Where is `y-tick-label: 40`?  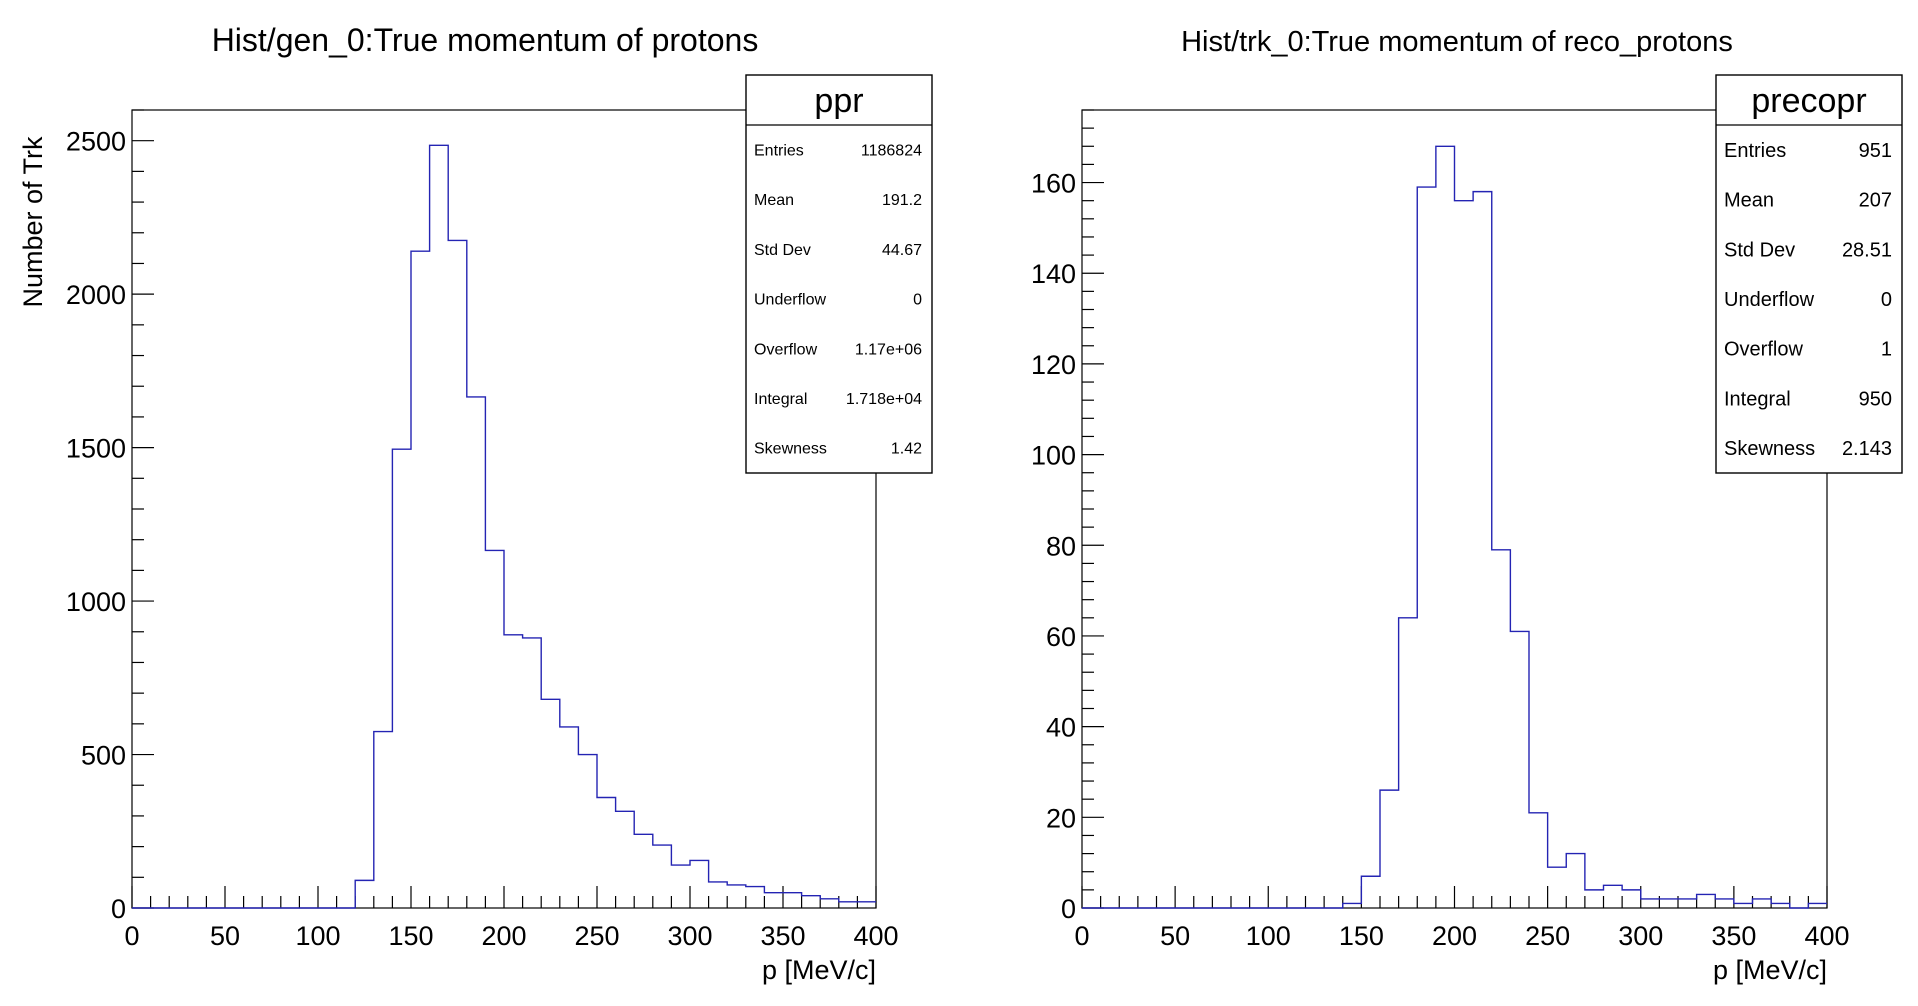
y-tick-label: 40 is located at coordinates (1061, 728).